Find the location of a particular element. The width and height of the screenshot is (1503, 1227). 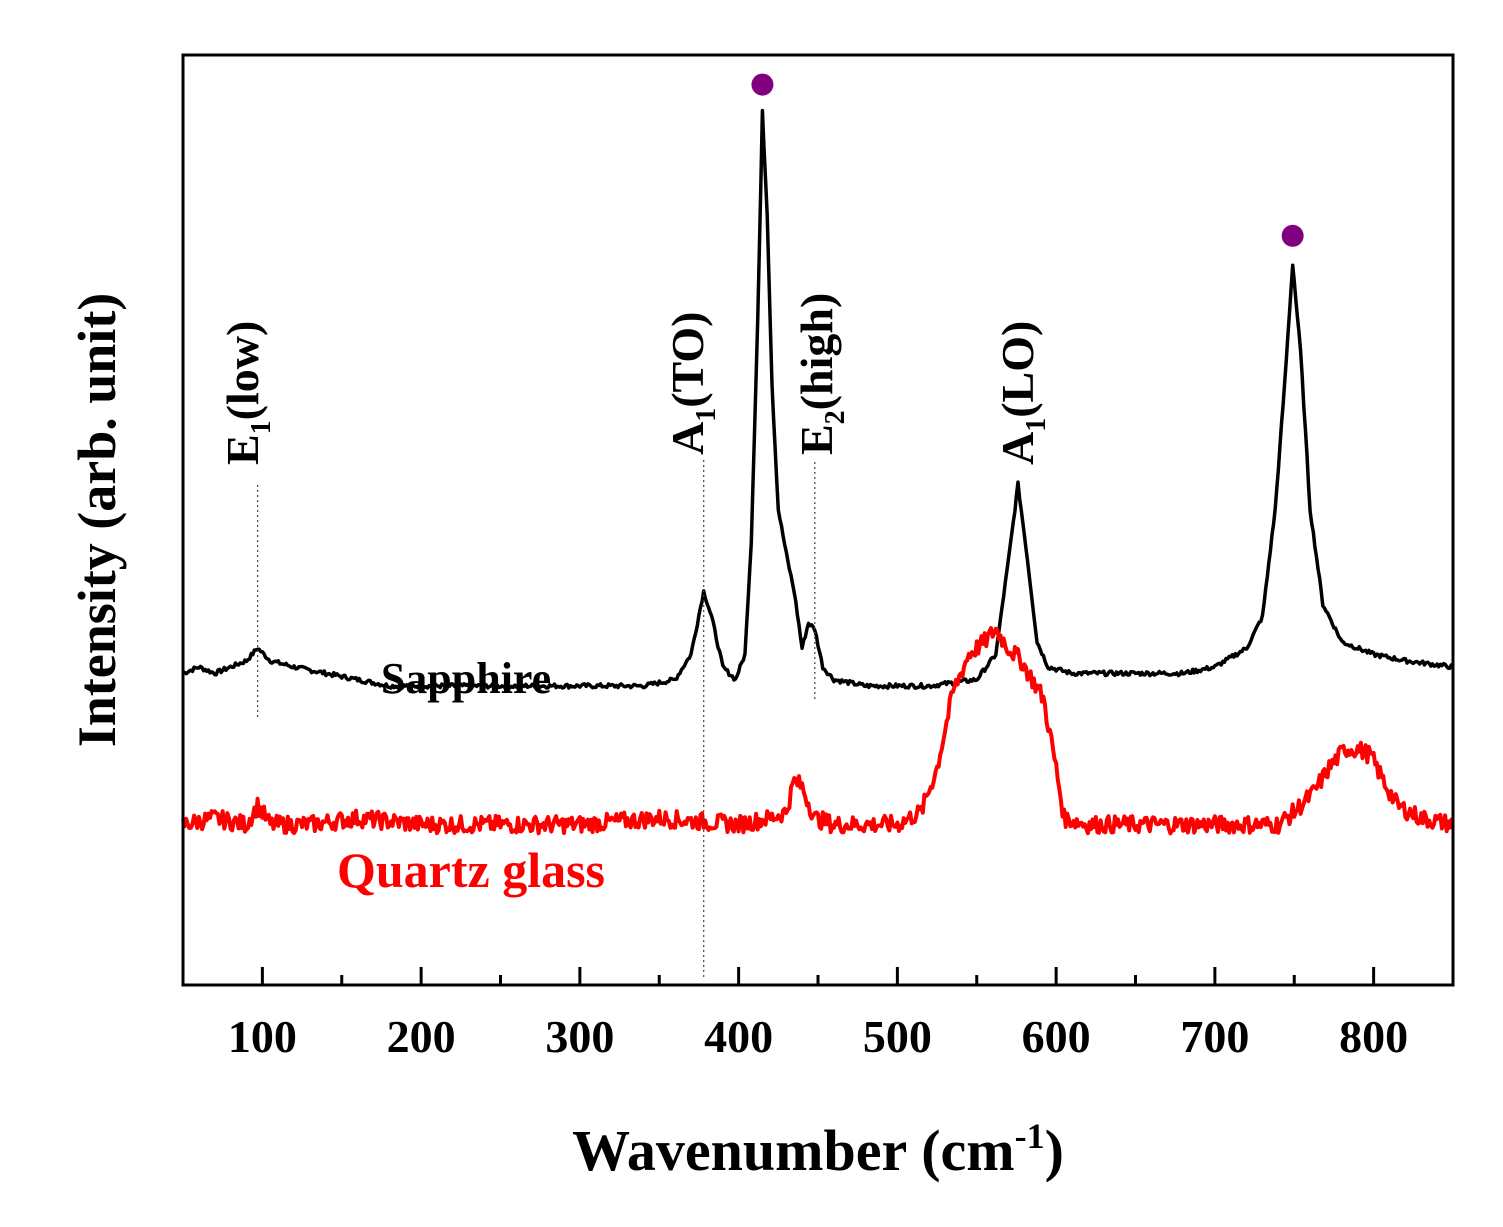

series-labels: Sapphire Quartz glass is located at coordinates (471, 776).